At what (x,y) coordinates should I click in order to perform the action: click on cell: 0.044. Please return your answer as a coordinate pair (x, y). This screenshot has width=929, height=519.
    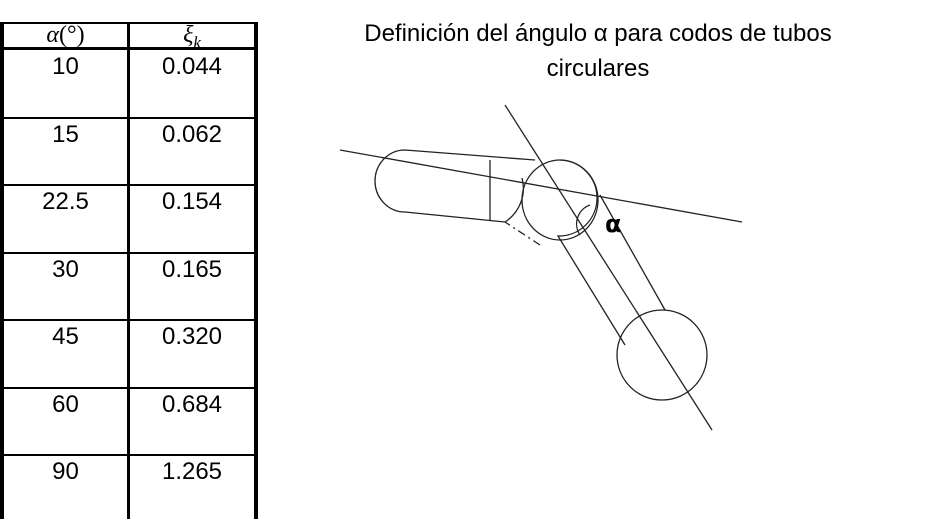
    Looking at the image, I should click on (192, 66).